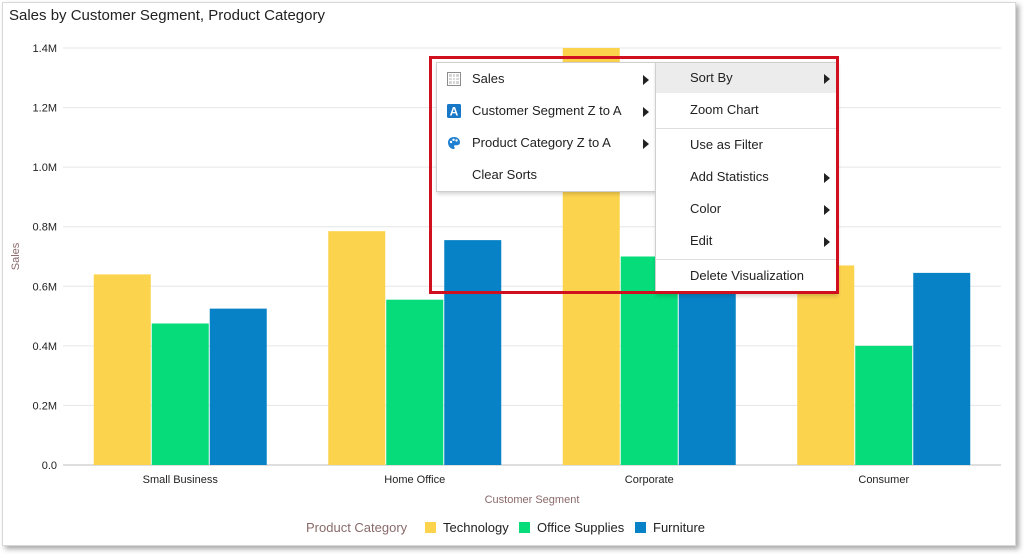 Image resolution: width=1024 pixels, height=556 pixels. What do you see at coordinates (16, 256) in the screenshot?
I see `y-axis-label: Sales` at bounding box center [16, 256].